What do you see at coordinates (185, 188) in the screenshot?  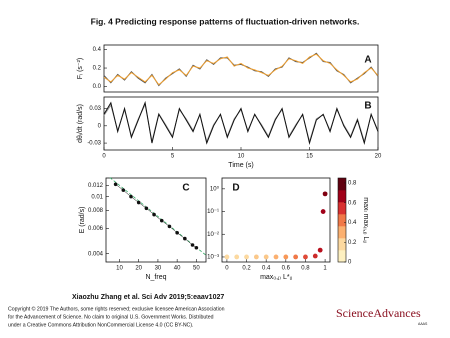 I see `panel-label: C` at bounding box center [185, 188].